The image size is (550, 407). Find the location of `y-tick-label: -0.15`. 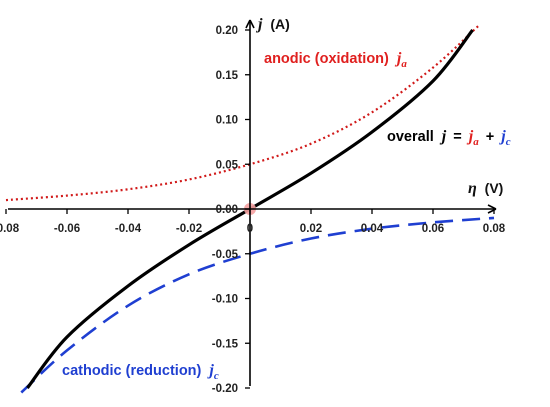

y-tick-label: -0.15 is located at coordinates (225, 344).